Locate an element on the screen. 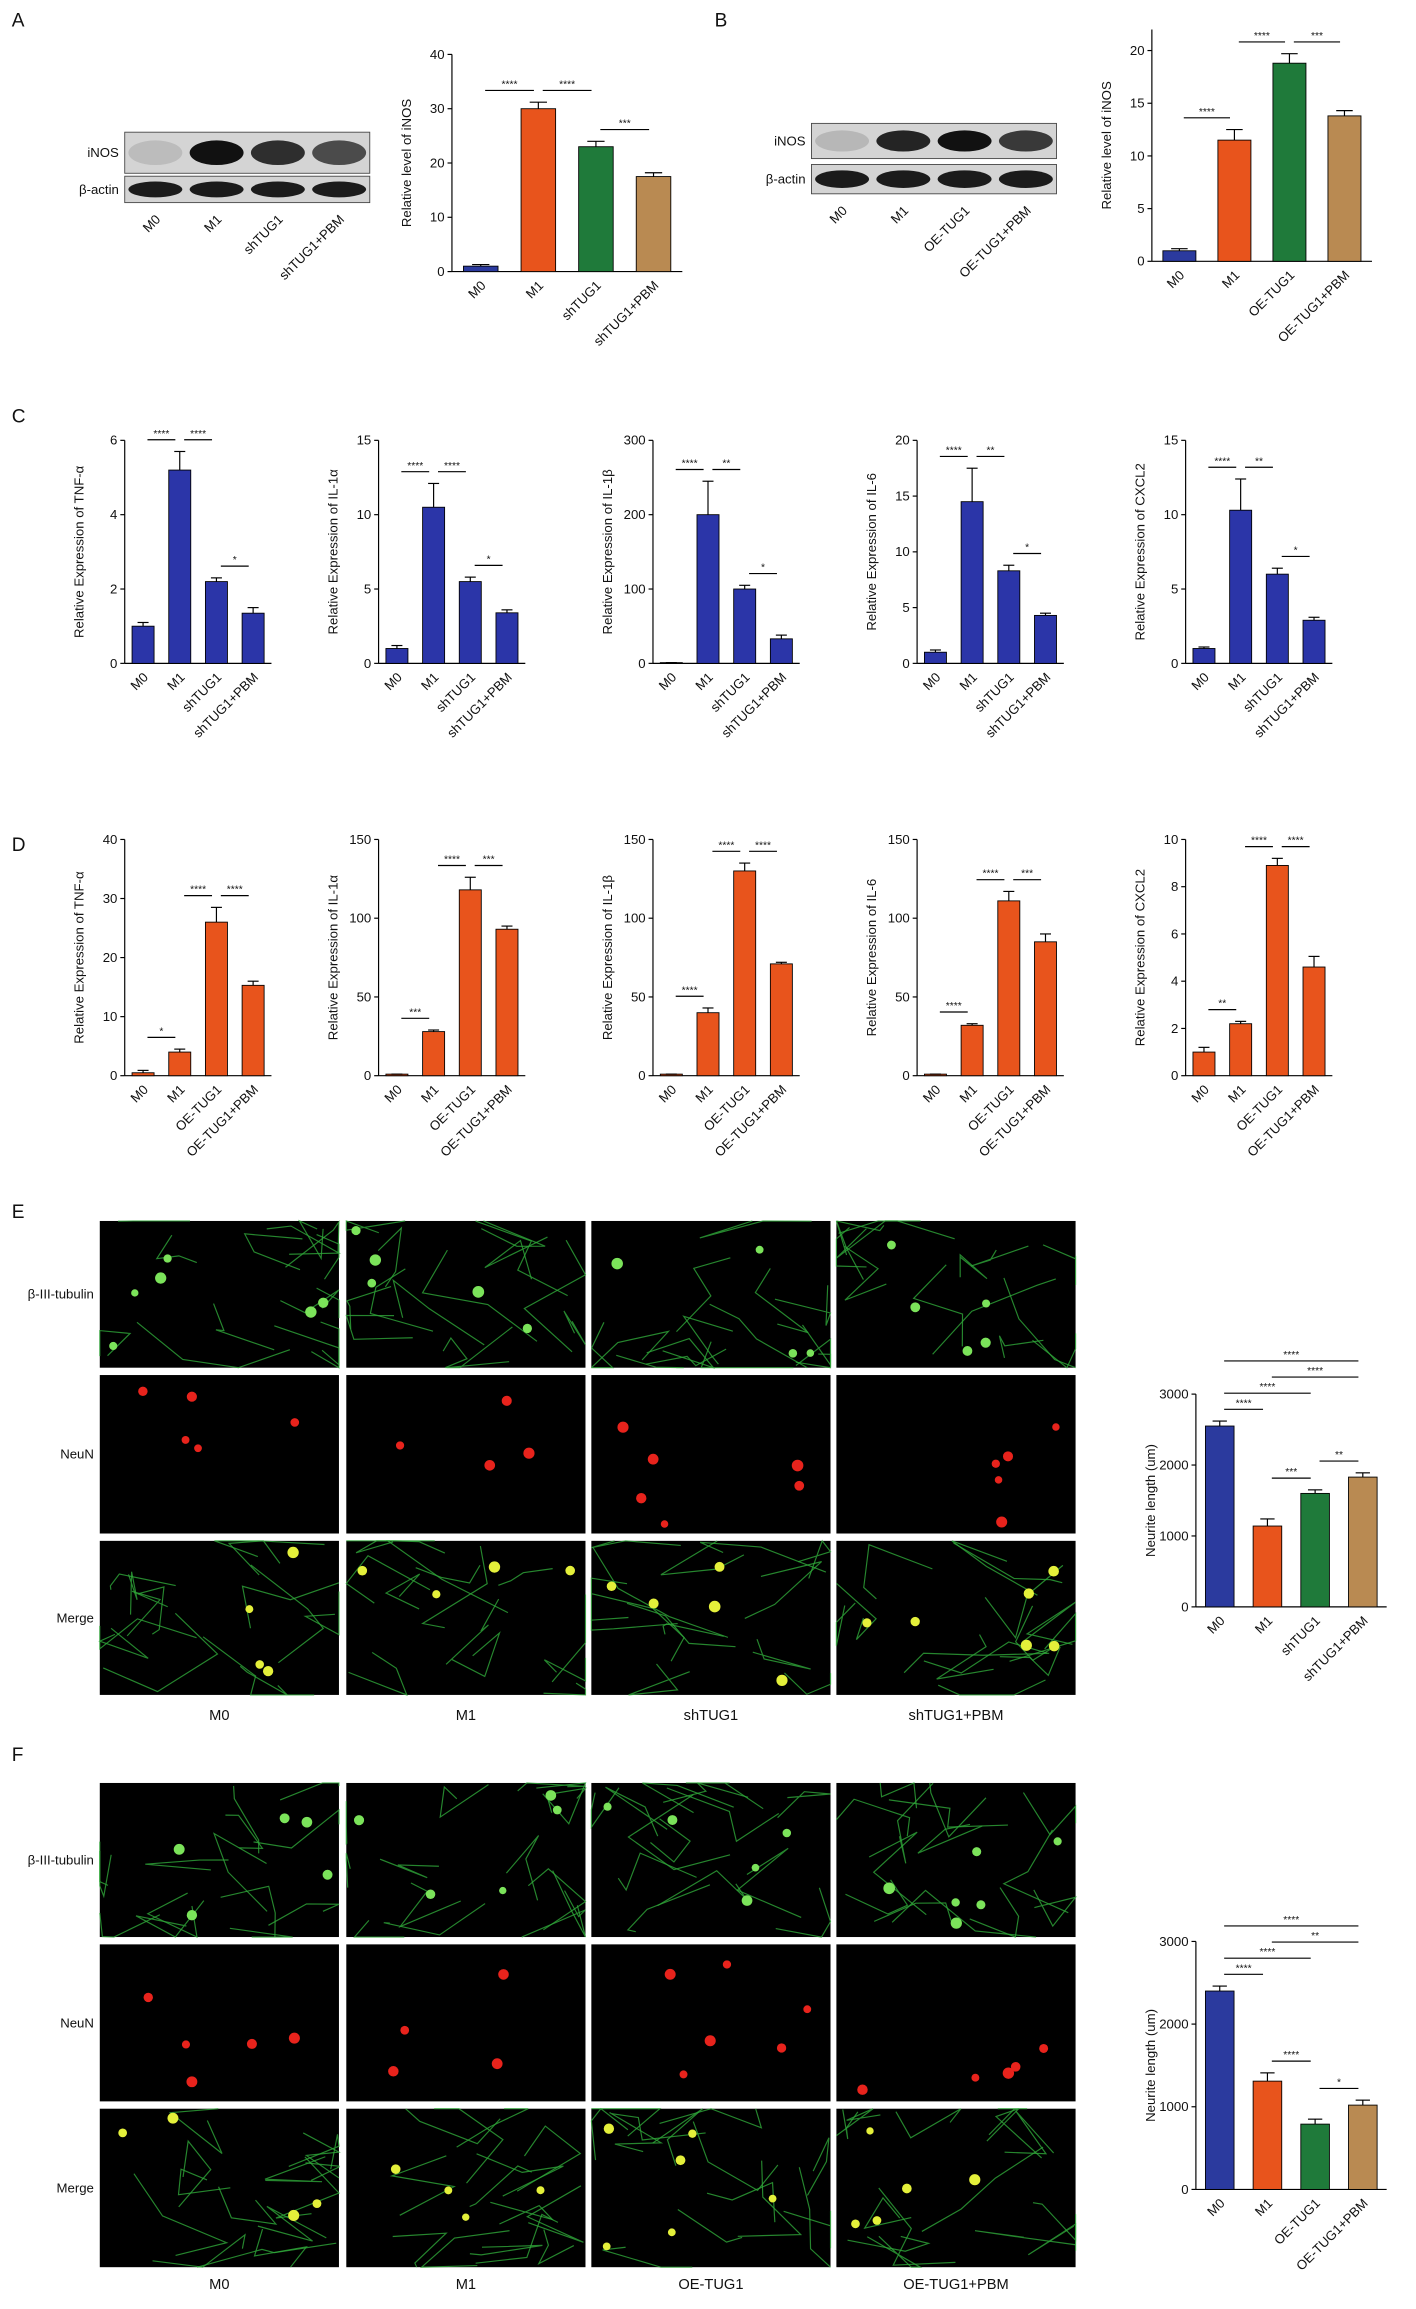 This screenshot has width=1416, height=2309. y-tick-label: 1000 is located at coordinates (1173, 1535).